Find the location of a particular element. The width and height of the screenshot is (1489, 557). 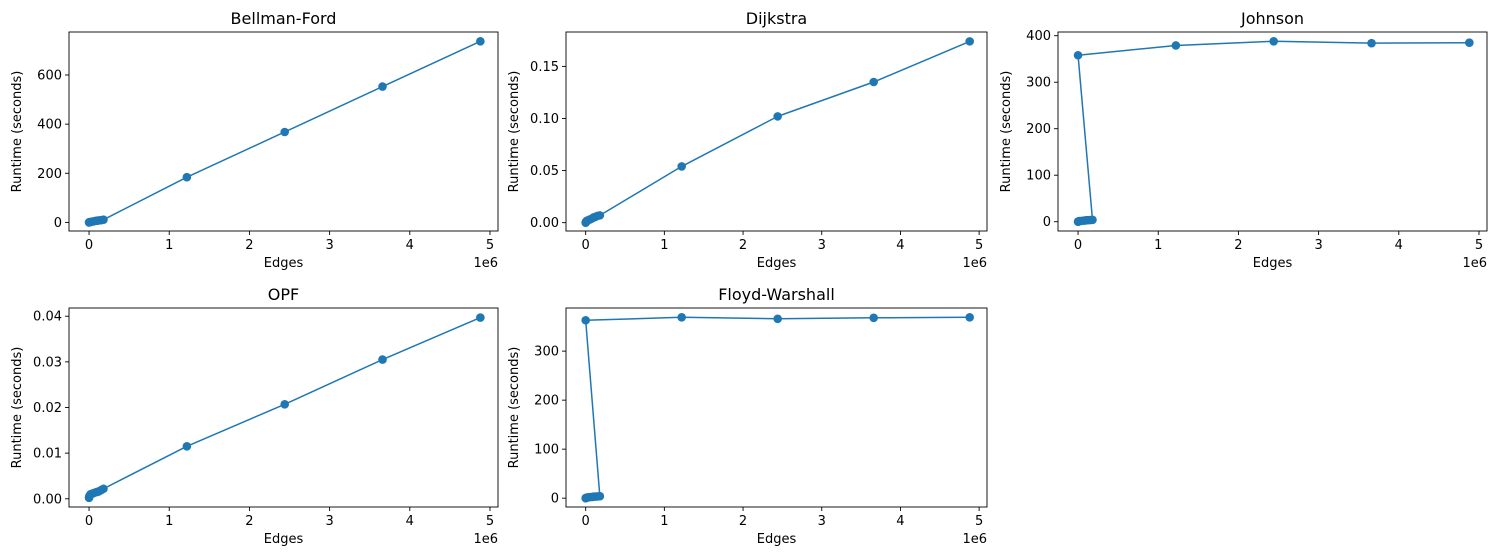

y-tick-label: 0.03 is located at coordinates (47, 362).